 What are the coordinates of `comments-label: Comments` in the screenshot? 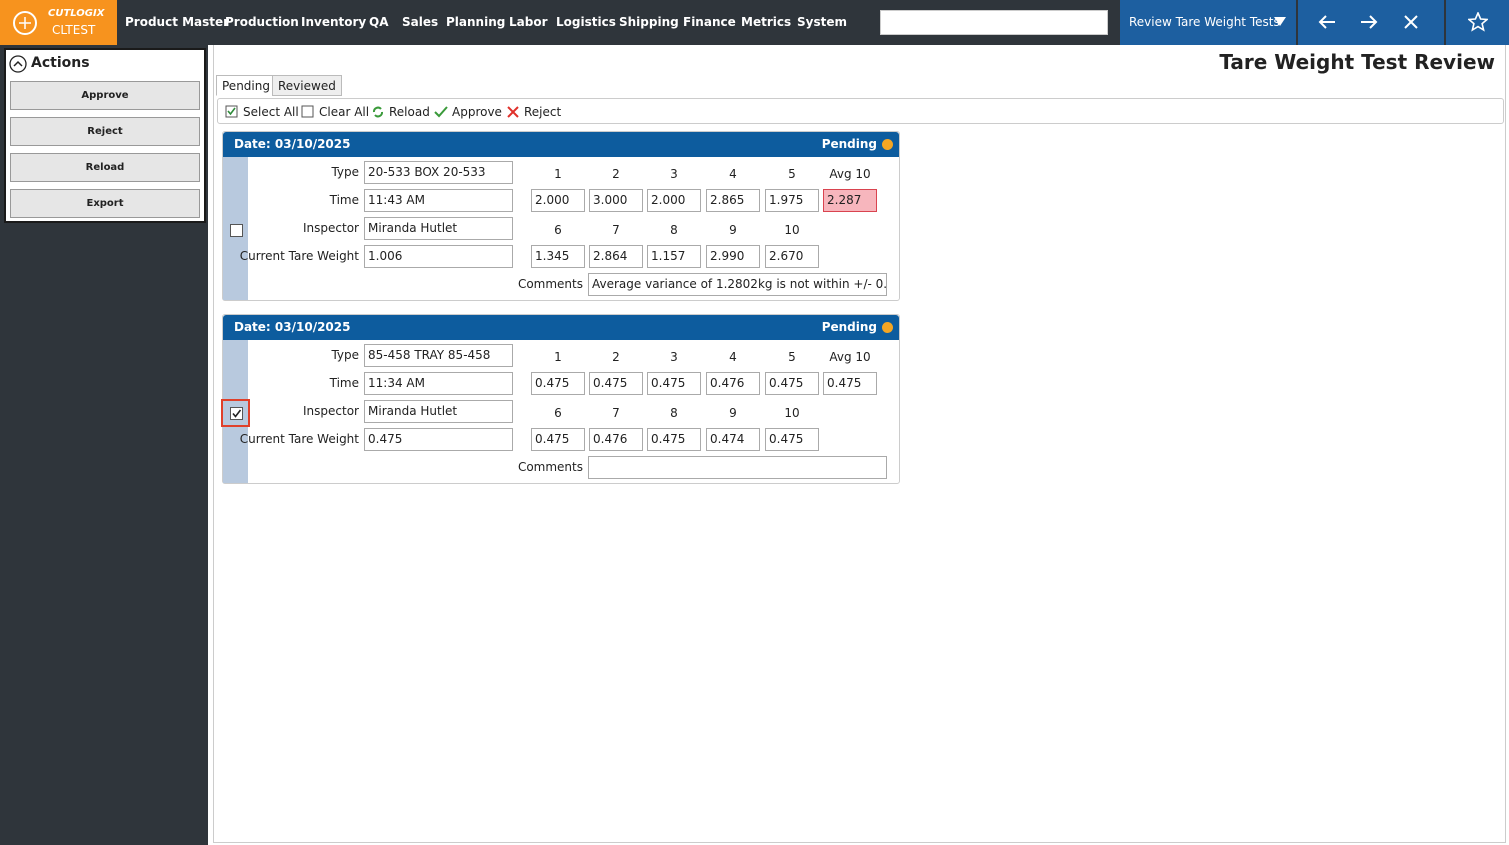 It's located at (550, 467).